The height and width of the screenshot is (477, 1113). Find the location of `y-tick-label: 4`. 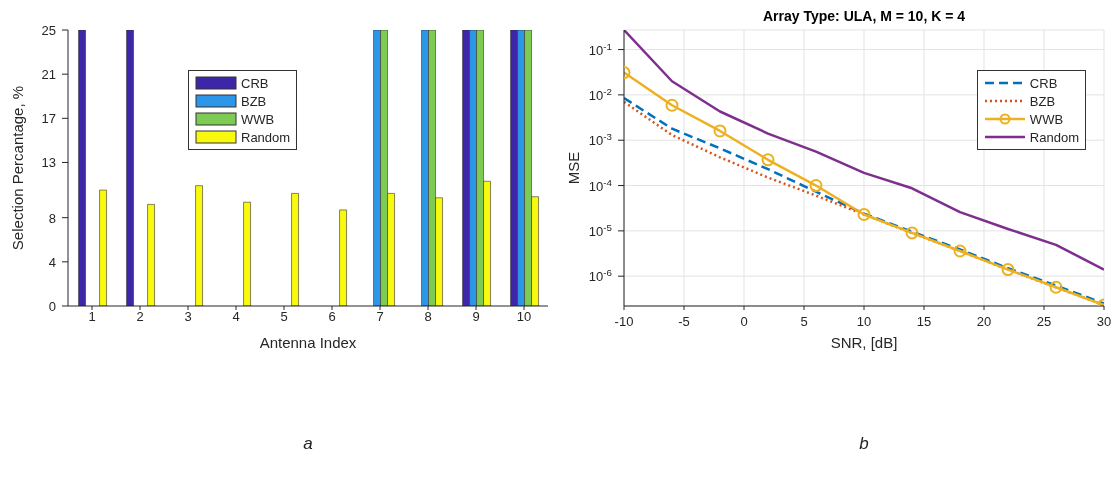

y-tick-label: 4 is located at coordinates (52, 262).